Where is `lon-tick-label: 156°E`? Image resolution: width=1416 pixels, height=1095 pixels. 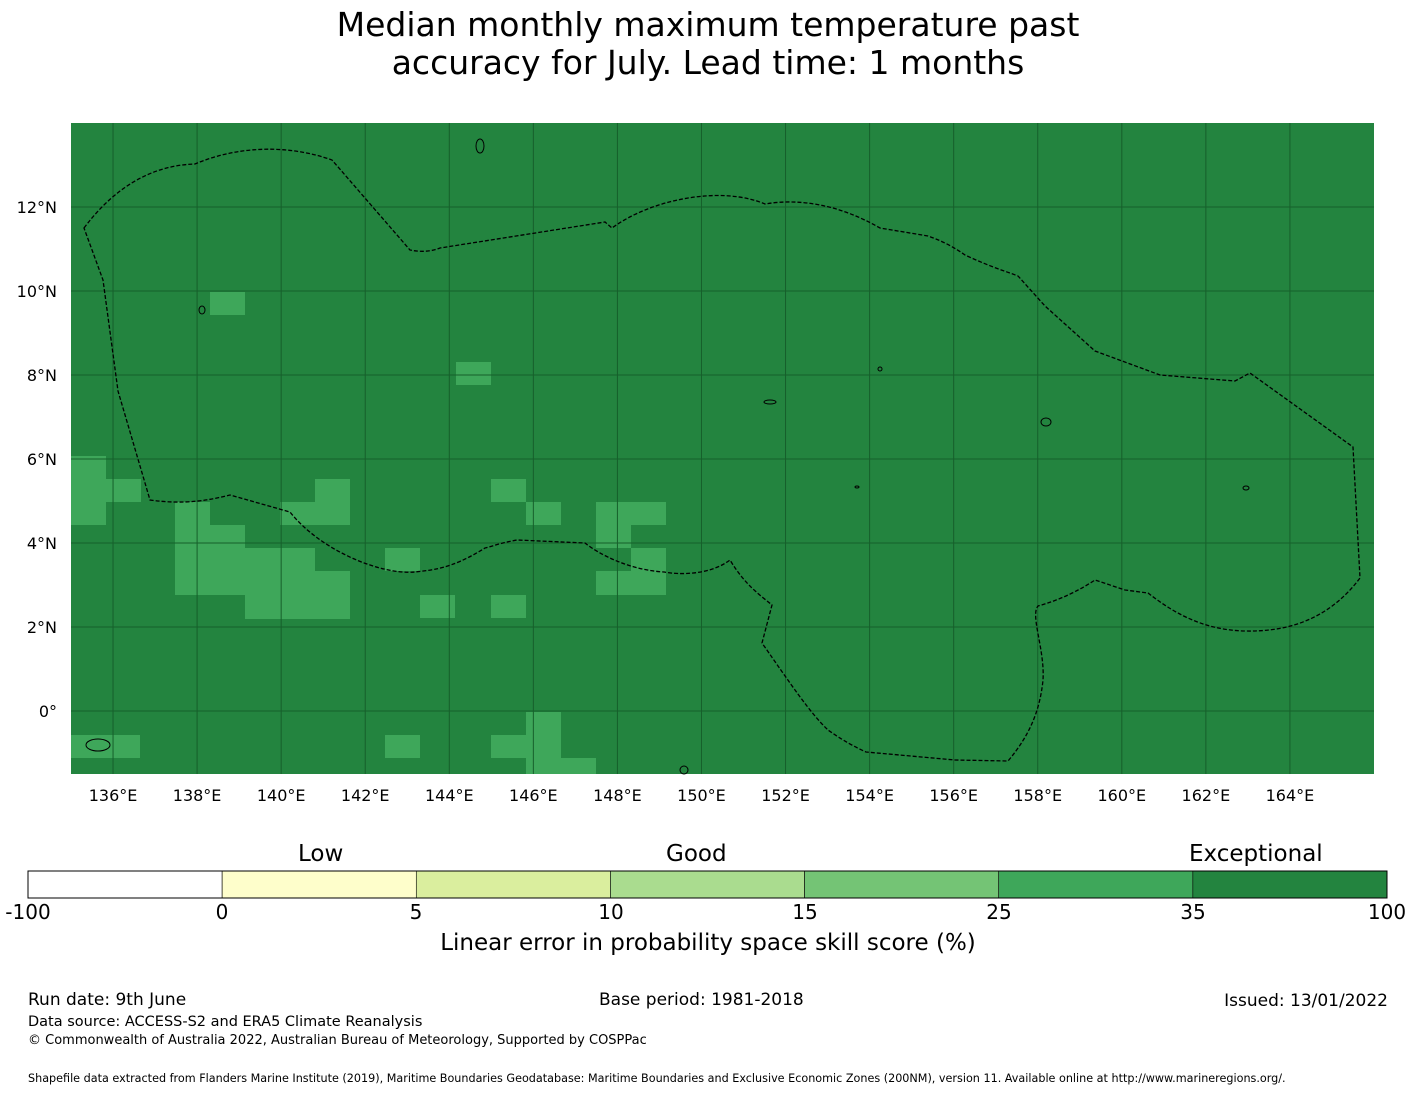
lon-tick-label: 156°E is located at coordinates (953, 795).